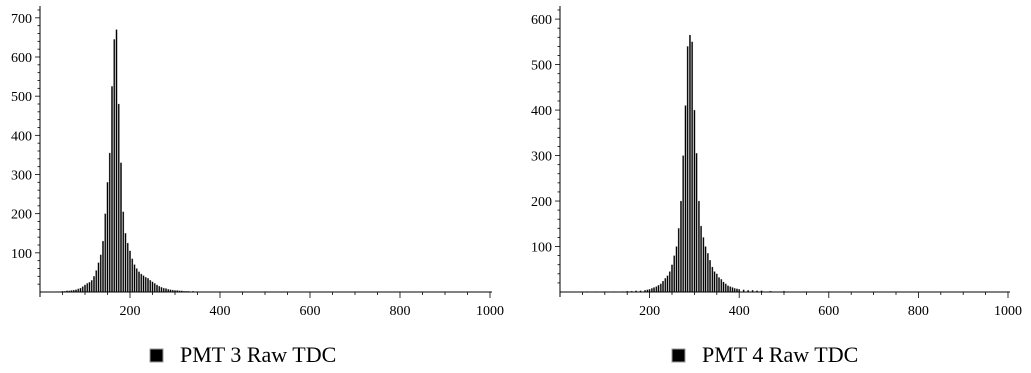 The height and width of the screenshot is (373, 1031). Describe the element at coordinates (161, 161) in the screenshot. I see `bars` at that location.